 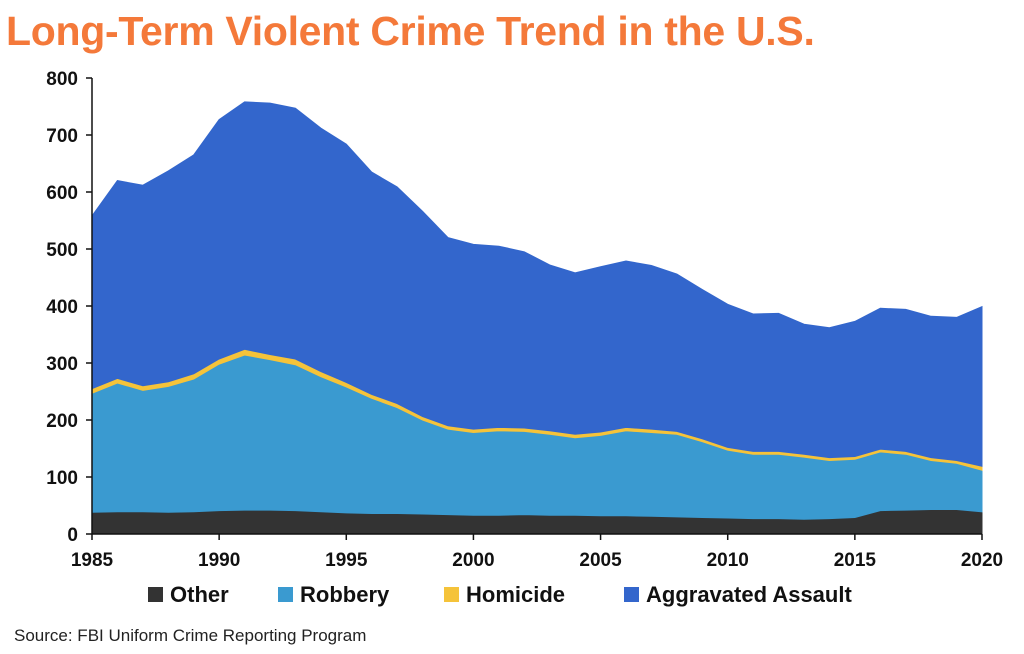 What do you see at coordinates (62, 136) in the screenshot?
I see `y-tick-label: 700` at bounding box center [62, 136].